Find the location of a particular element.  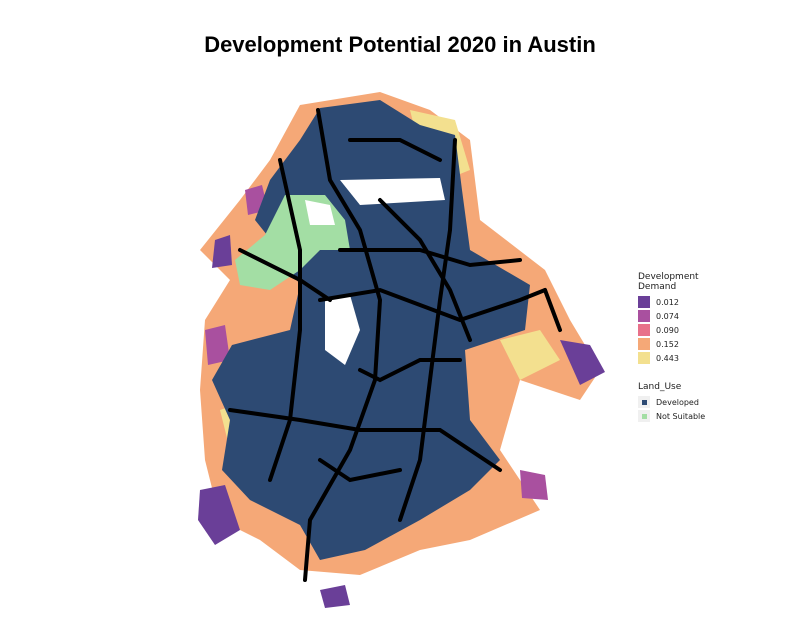

legend-item: Developed is located at coordinates (673, 402).